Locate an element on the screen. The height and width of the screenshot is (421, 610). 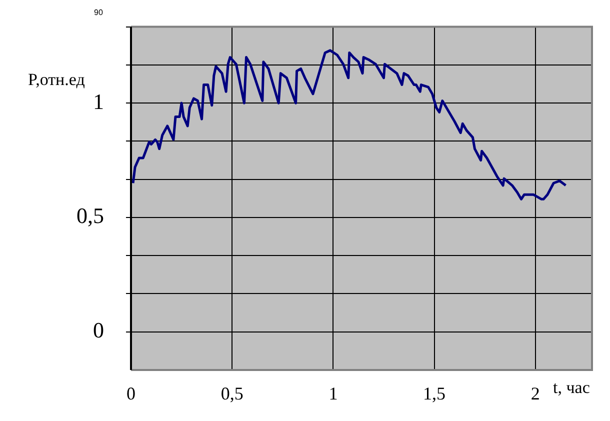
x-tick-label: 0 is located at coordinates (131, 394).